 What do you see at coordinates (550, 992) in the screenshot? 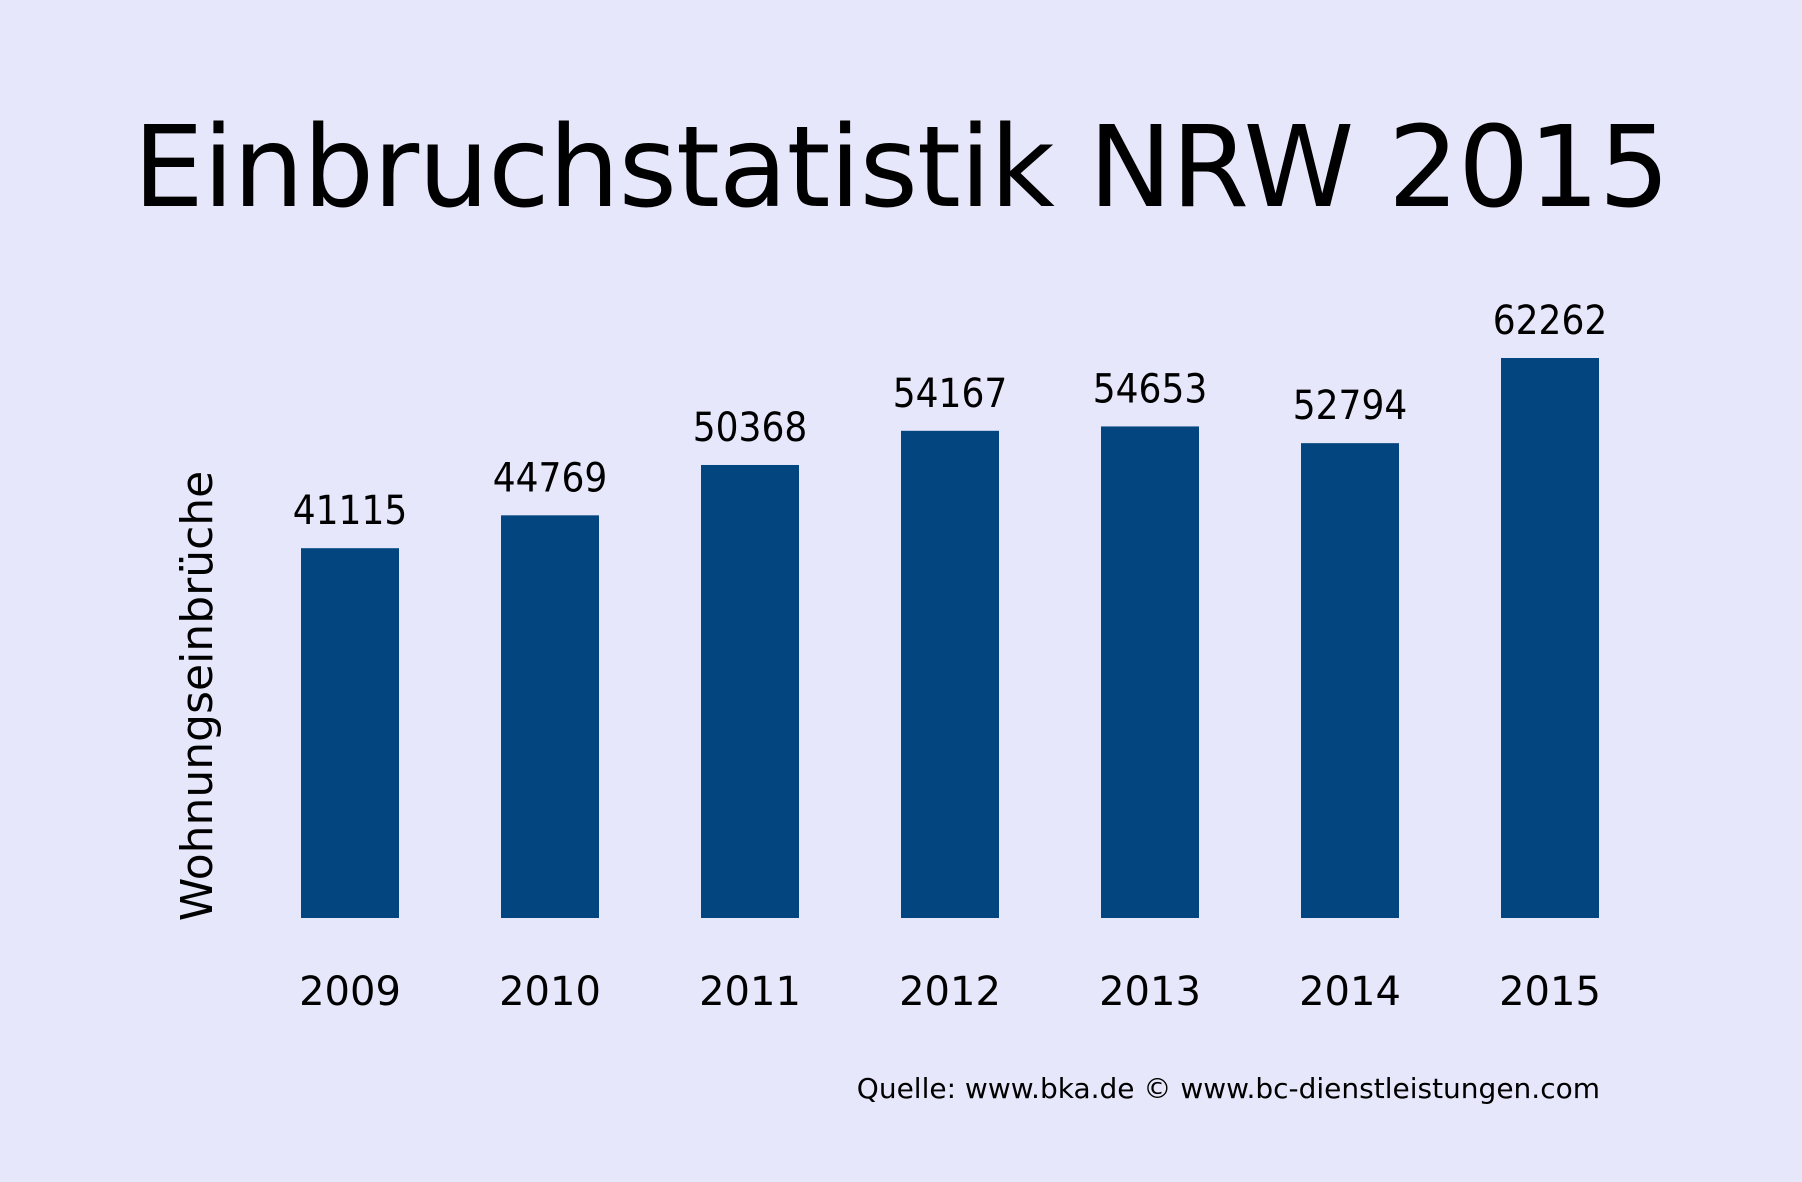
I see `x-tick-label-2010: 2010` at bounding box center [550, 992].